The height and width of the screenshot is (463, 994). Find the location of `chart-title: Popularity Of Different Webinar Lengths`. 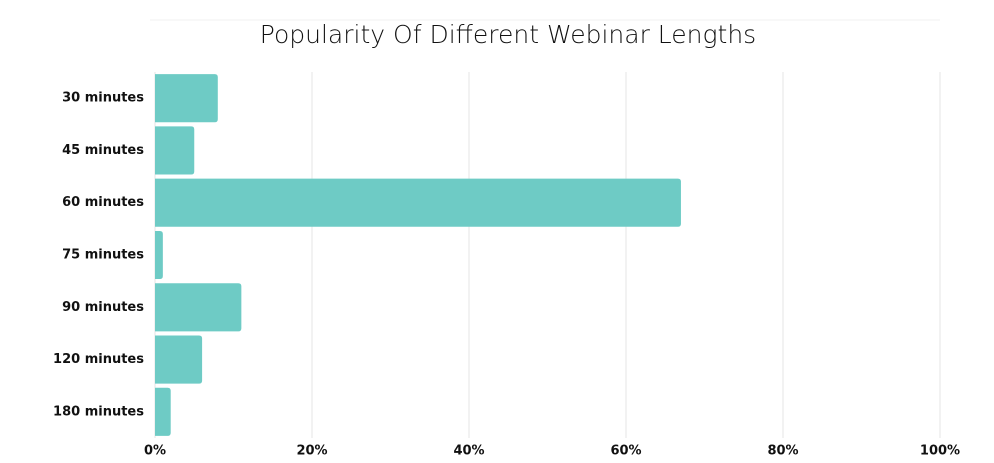

chart-title: Popularity Of Different Webinar Lengths is located at coordinates (508, 34).